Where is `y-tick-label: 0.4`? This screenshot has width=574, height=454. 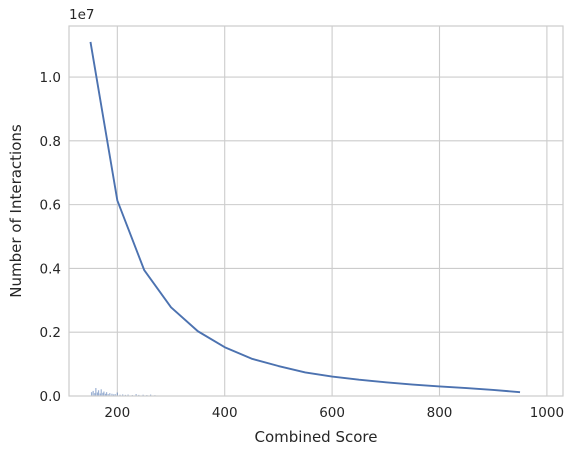
y-tick-label: 0.4 is located at coordinates (50, 269).